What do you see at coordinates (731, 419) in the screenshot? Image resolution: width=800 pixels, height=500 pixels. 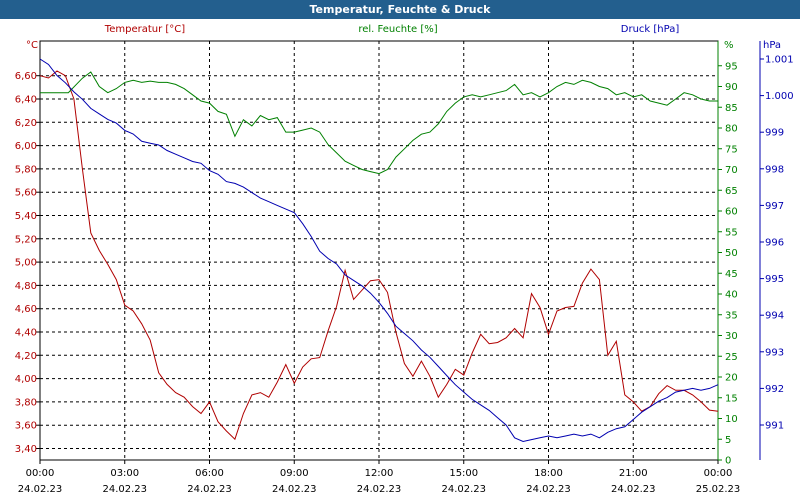 I see `humidity-tick-label: 10` at bounding box center [731, 419].